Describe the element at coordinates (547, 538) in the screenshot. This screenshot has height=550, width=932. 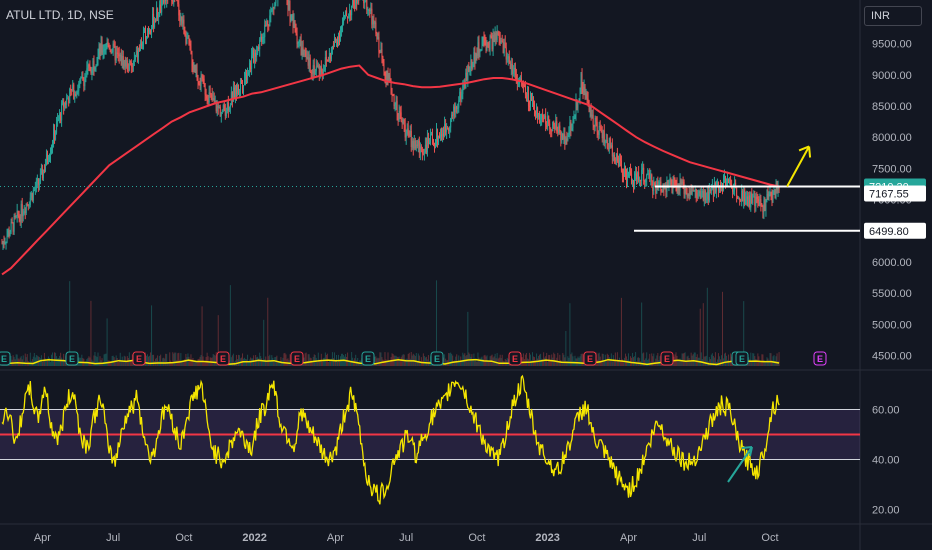
I see `time-tick-label: 2023` at that location.